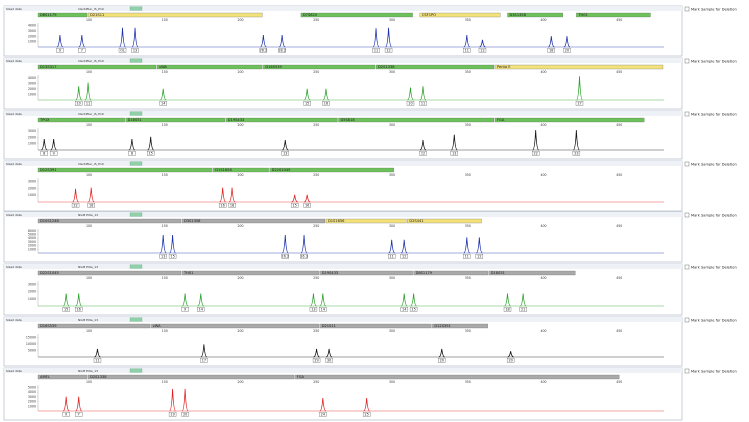 This screenshot has width=749, height=422. Describe the element at coordinates (79, 104) in the screenshot. I see `allele-call-label: 10` at that location.